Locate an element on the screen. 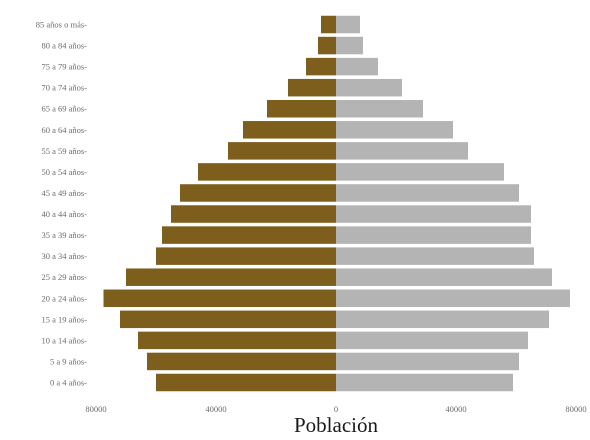 Image resolution: width=590 pixels, height=440 pixels. y-tick-label: 65 a 69 años- is located at coordinates (64, 109).